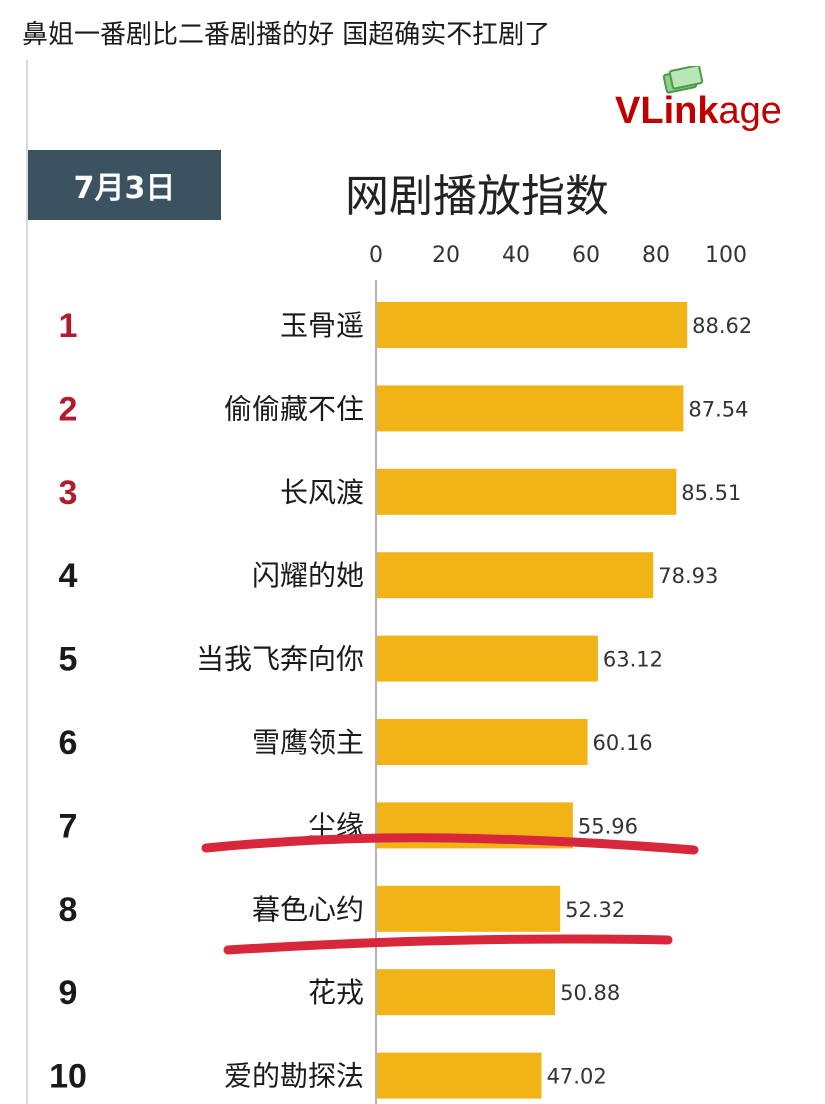  What do you see at coordinates (577, 1077) in the screenshot?
I see `value-label: 47.02` at bounding box center [577, 1077].